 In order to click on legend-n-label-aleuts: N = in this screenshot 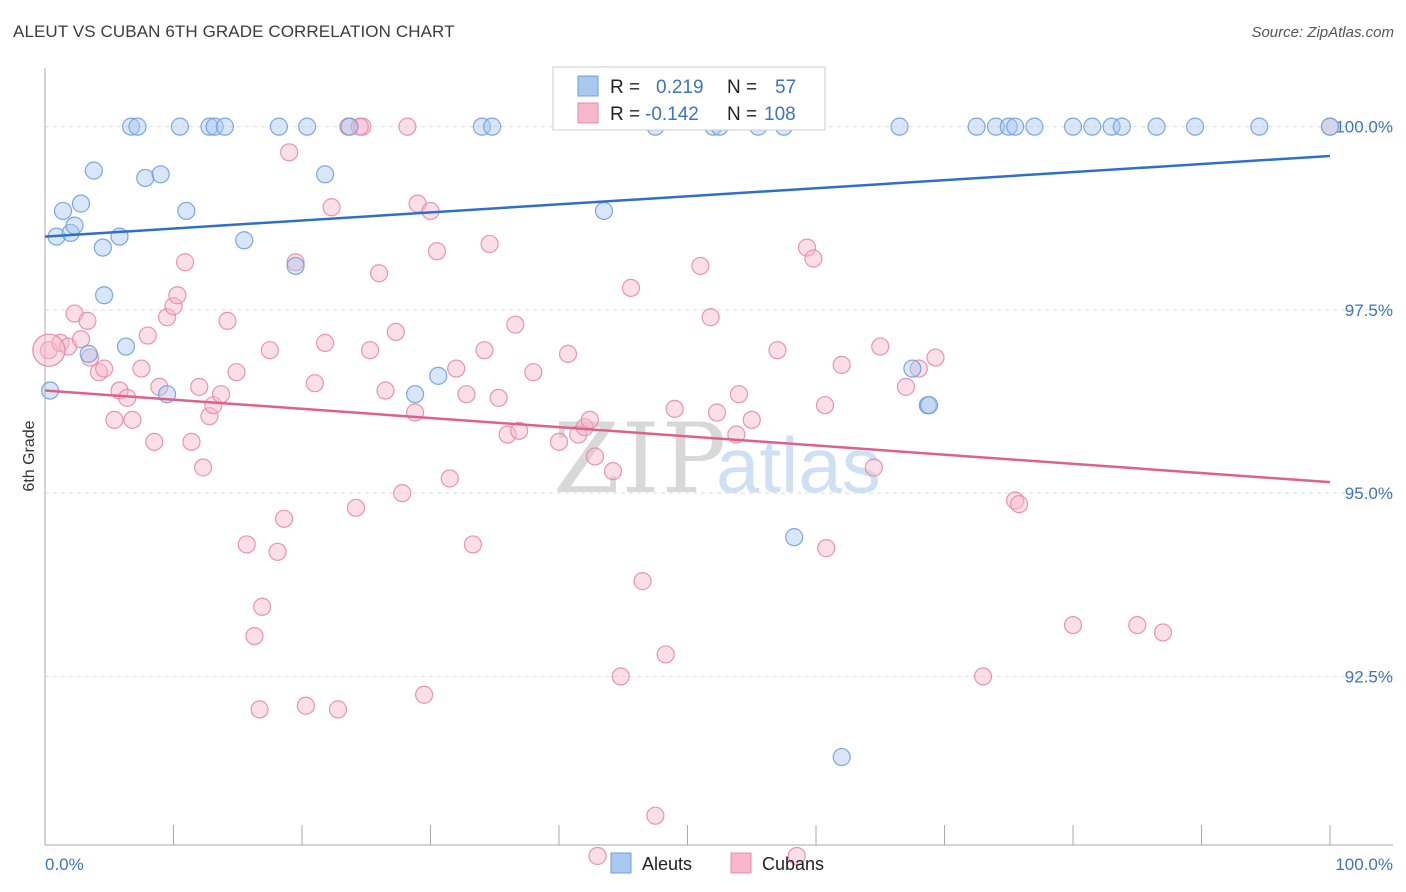, I will do `click(742, 87)`.